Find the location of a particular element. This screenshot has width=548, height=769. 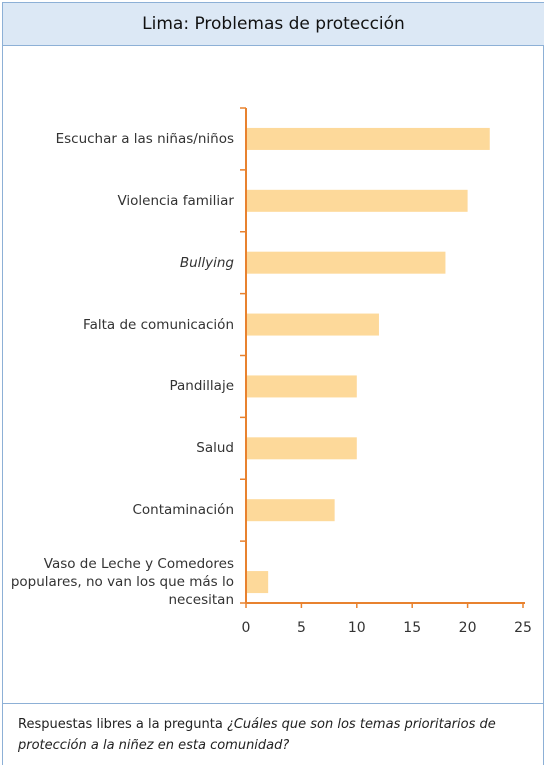

footnote-text: Respuestas libres a la pregunta is located at coordinates (120, 724).